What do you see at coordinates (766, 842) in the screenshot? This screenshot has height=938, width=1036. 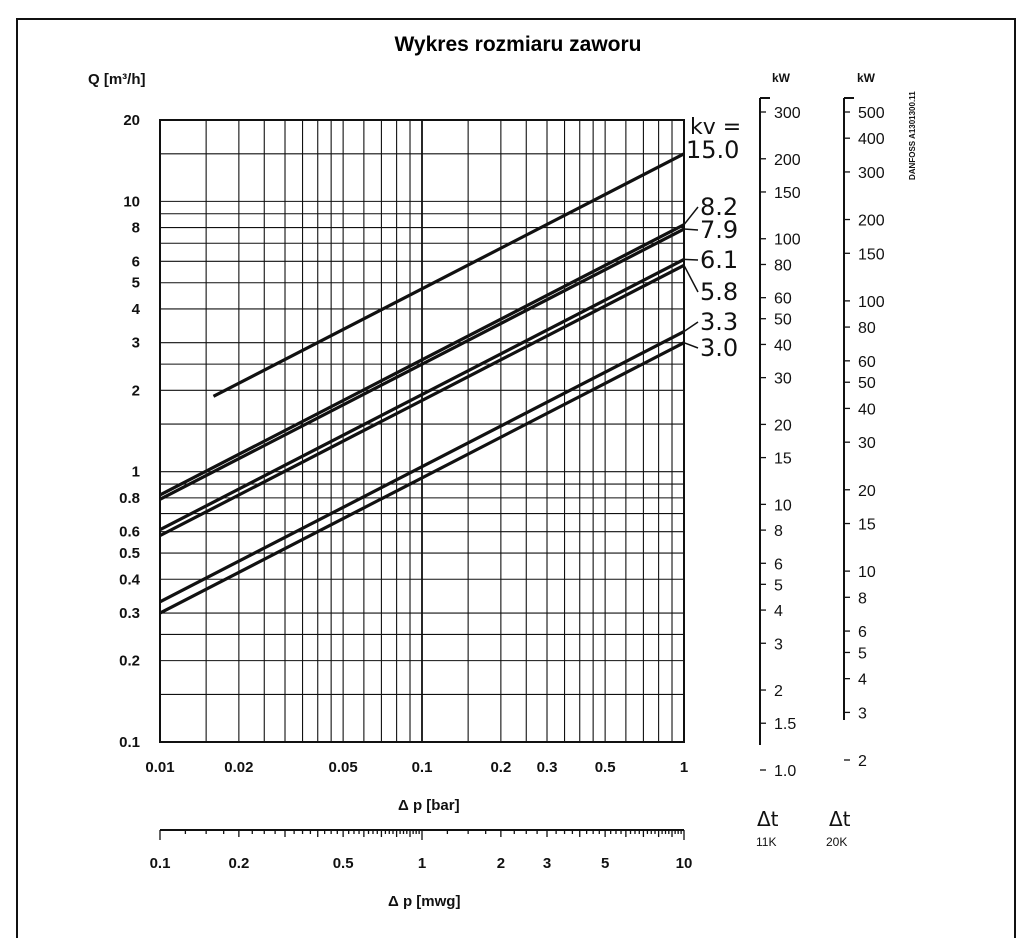 I see `delta-11k-sub: 11K` at bounding box center [766, 842].